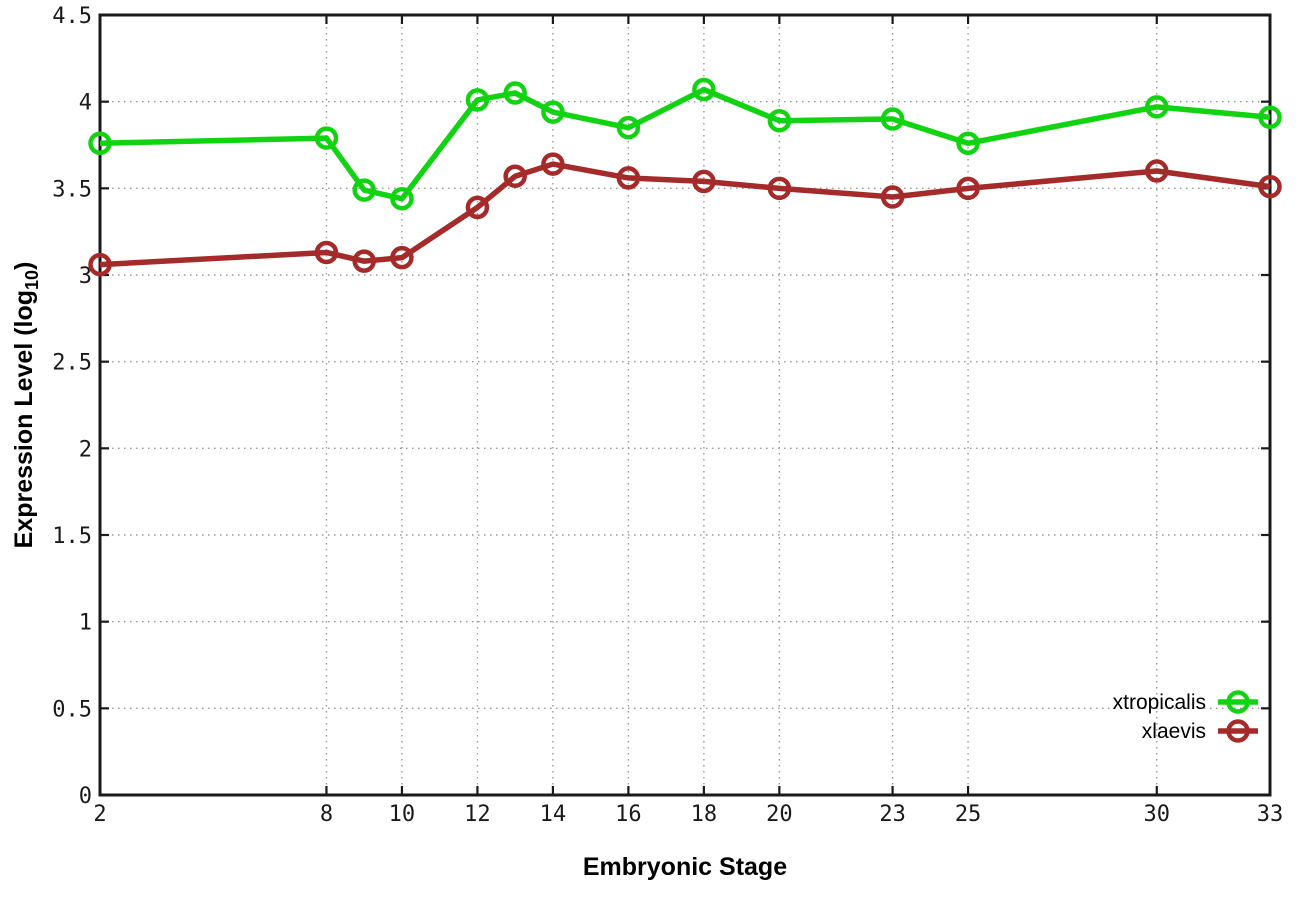 This screenshot has height=907, width=1296. What do you see at coordinates (72, 16) in the screenshot?
I see `y-tick-label: 4.5` at bounding box center [72, 16].